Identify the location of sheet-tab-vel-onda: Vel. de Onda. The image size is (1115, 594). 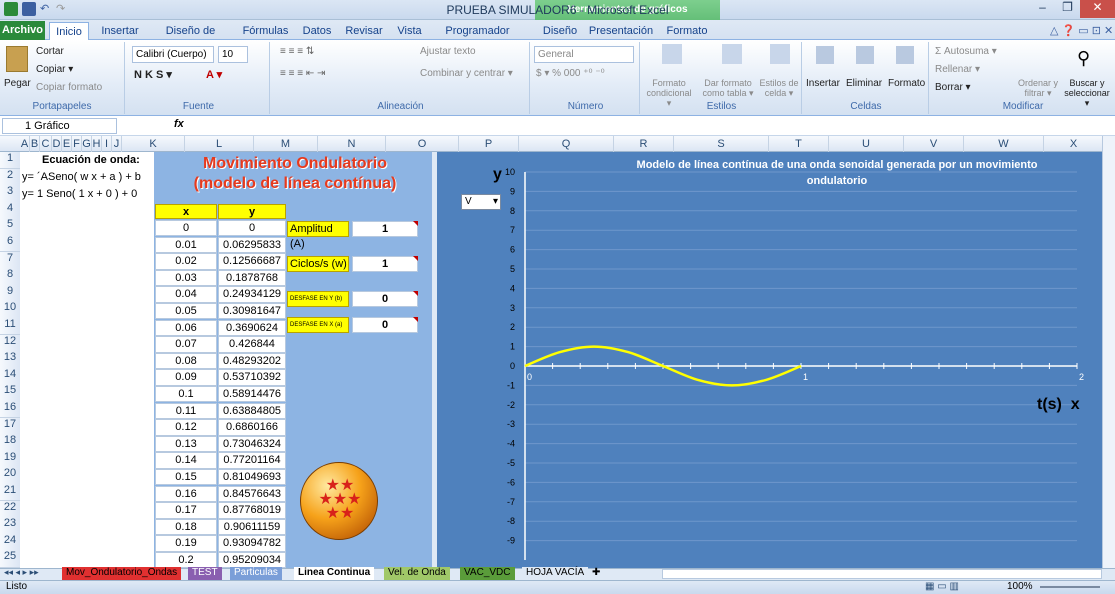
(417, 573).